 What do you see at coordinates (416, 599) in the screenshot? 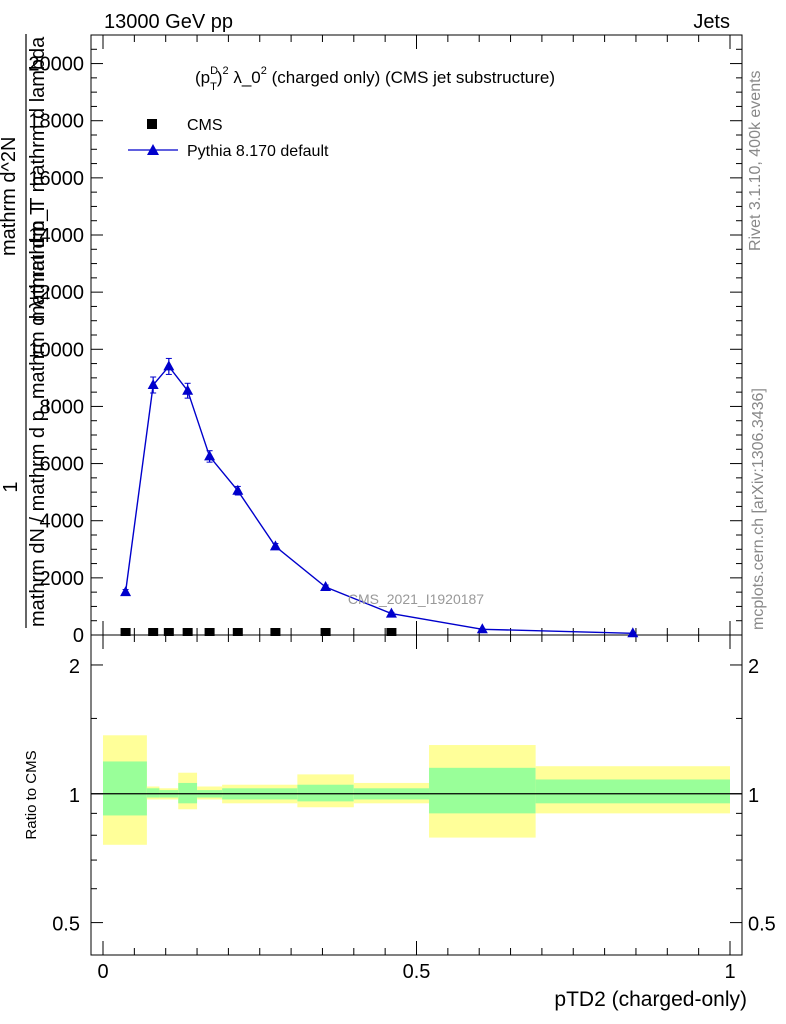
I see `watermark: CMS_2021_I1920187` at bounding box center [416, 599].